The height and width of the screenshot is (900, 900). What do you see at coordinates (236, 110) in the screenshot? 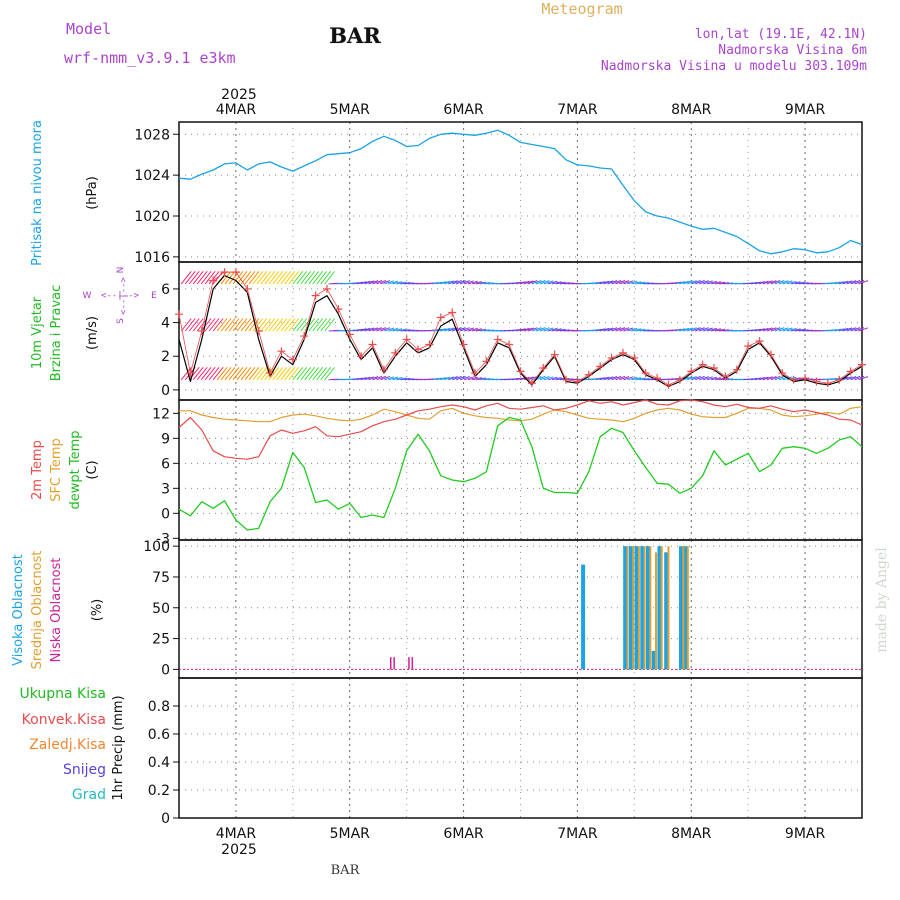
I see `top-day-label: 4MAR` at bounding box center [236, 110].